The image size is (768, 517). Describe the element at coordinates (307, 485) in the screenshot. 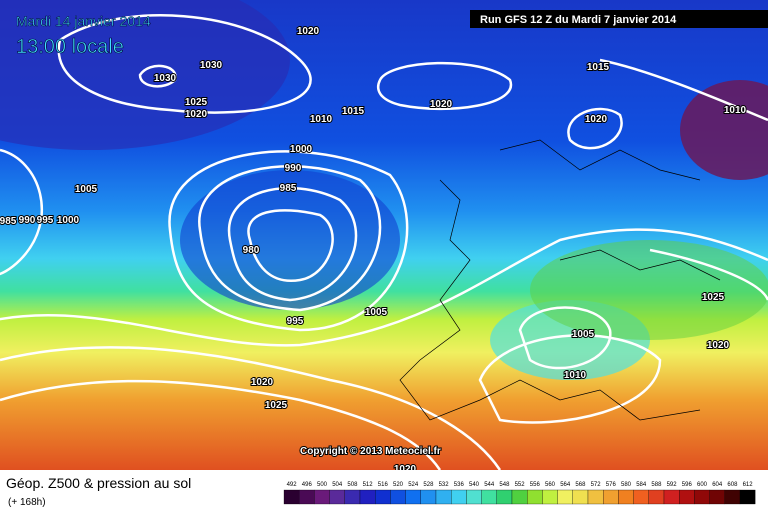

I see `scale-label: 496` at that location.